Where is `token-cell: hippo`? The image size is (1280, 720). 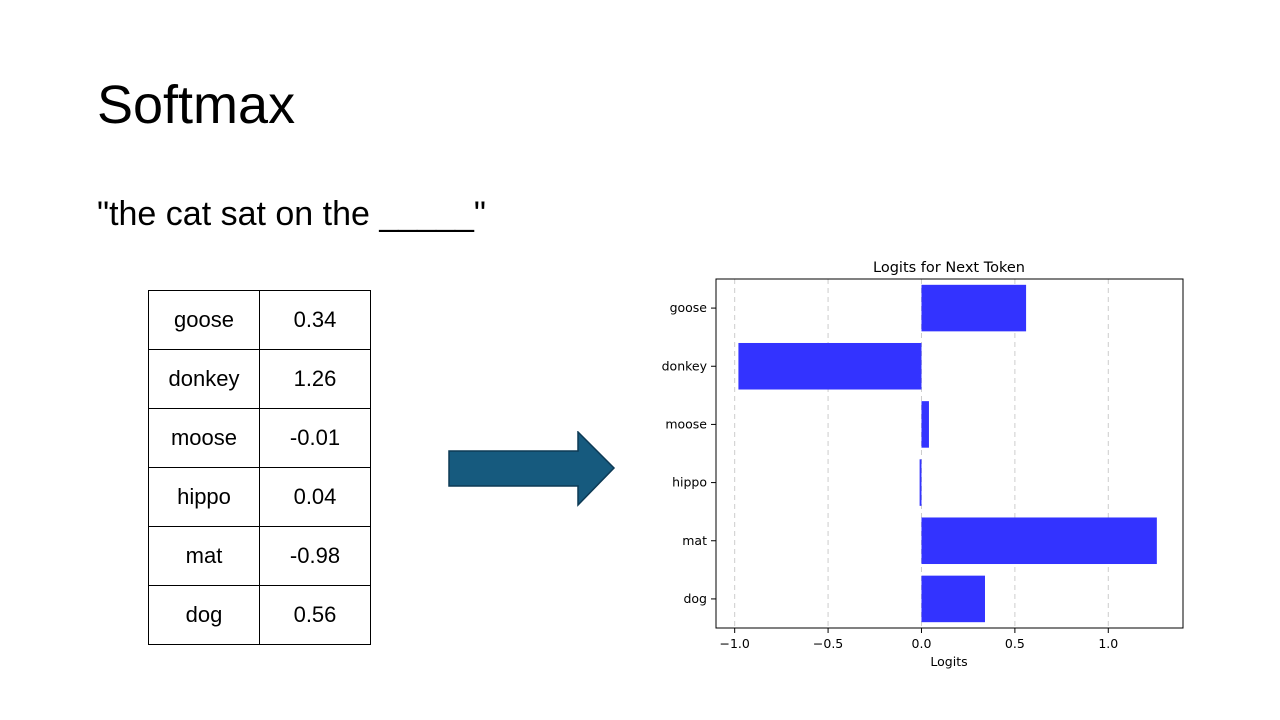
token-cell: hippo is located at coordinates (204, 497).